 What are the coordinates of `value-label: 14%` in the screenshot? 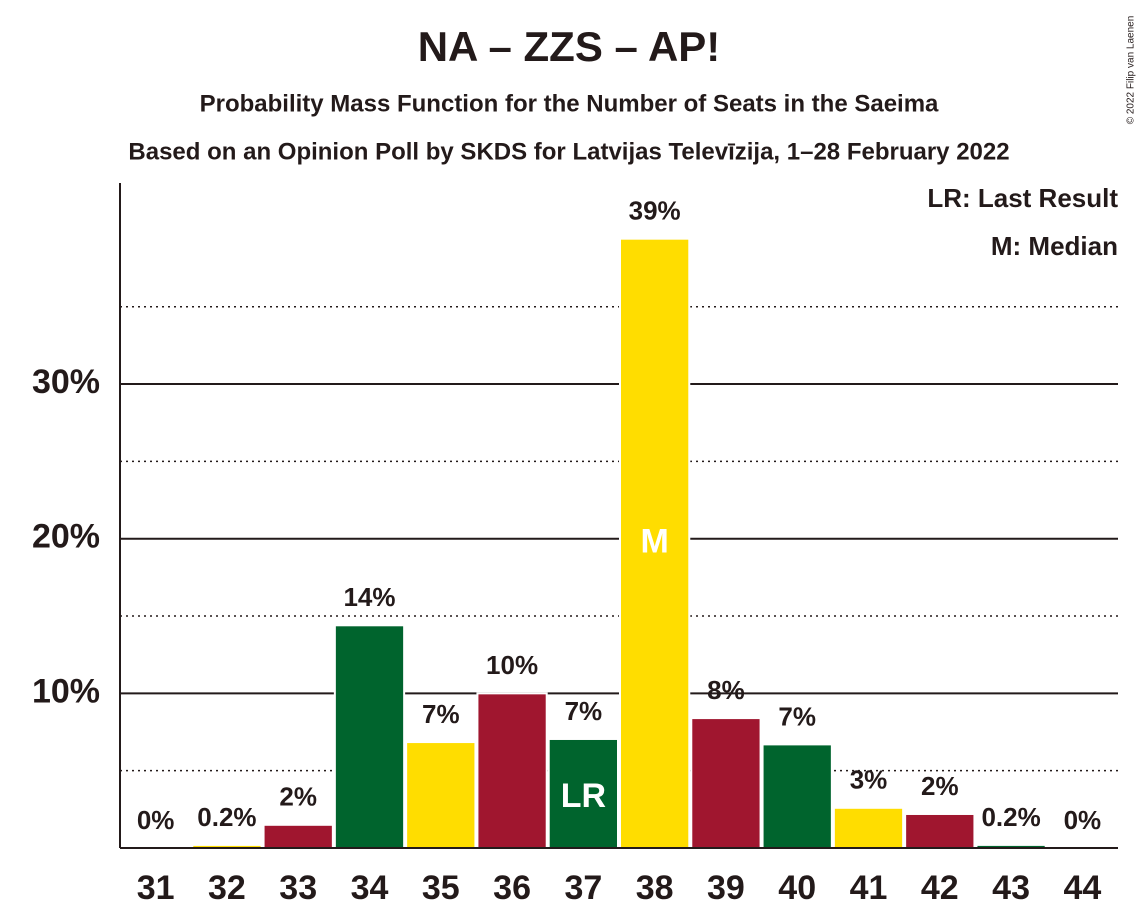 It's located at (369, 597).